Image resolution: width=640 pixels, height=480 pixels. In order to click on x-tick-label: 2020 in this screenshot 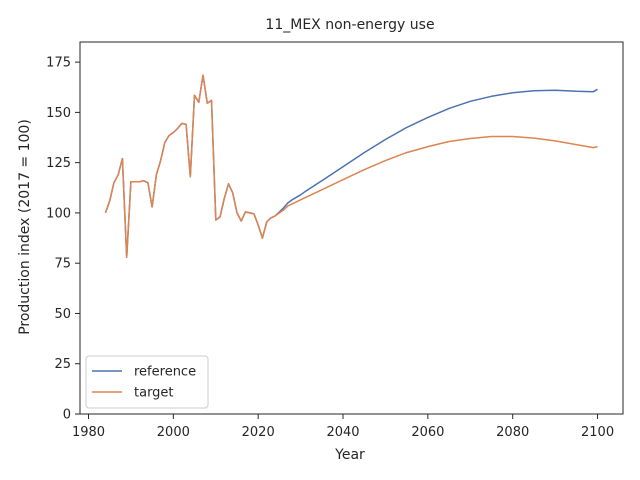, I will do `click(258, 432)`.